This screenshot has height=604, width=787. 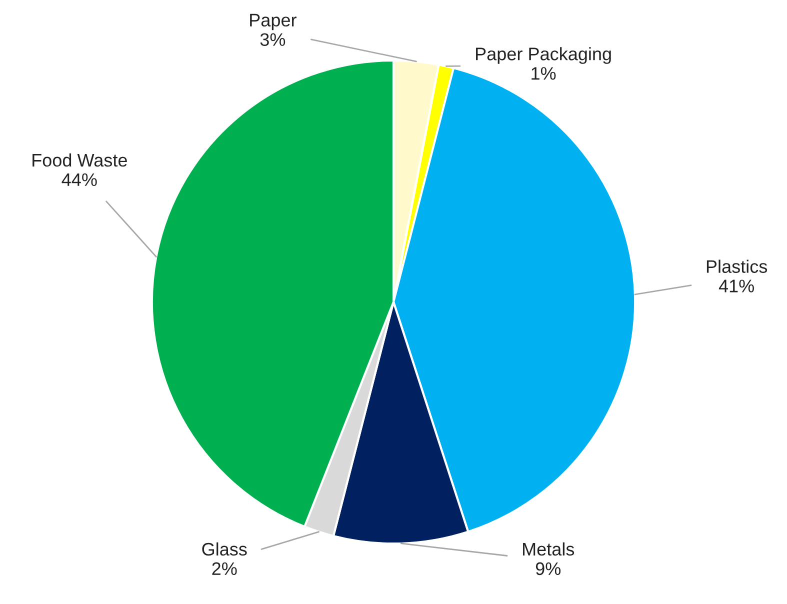 What do you see at coordinates (737, 266) in the screenshot?
I see `slice-label: Plastics` at bounding box center [737, 266].